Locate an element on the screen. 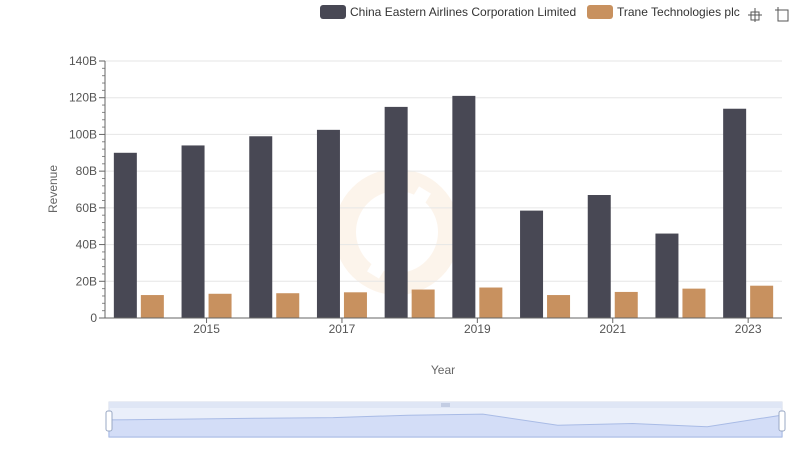  bar-trane-2014 is located at coordinates (152, 306).